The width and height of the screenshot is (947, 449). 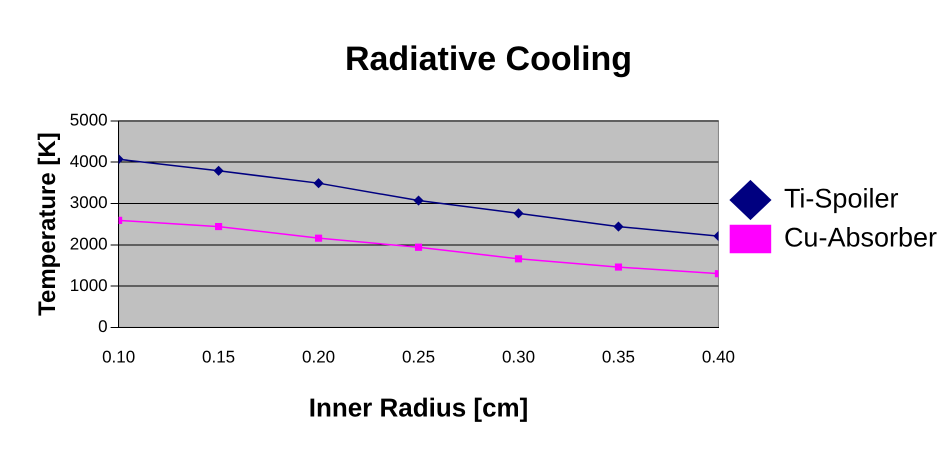 What do you see at coordinates (89, 244) in the screenshot?
I see `y-tick-label: 2000` at bounding box center [89, 244].